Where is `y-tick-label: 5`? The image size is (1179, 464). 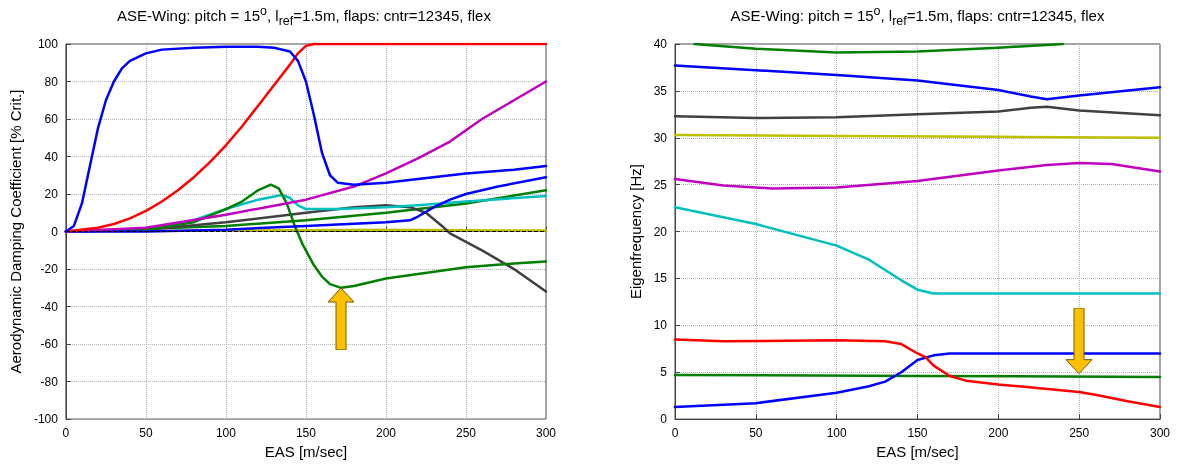 y-tick-label: 5 is located at coordinates (664, 372).